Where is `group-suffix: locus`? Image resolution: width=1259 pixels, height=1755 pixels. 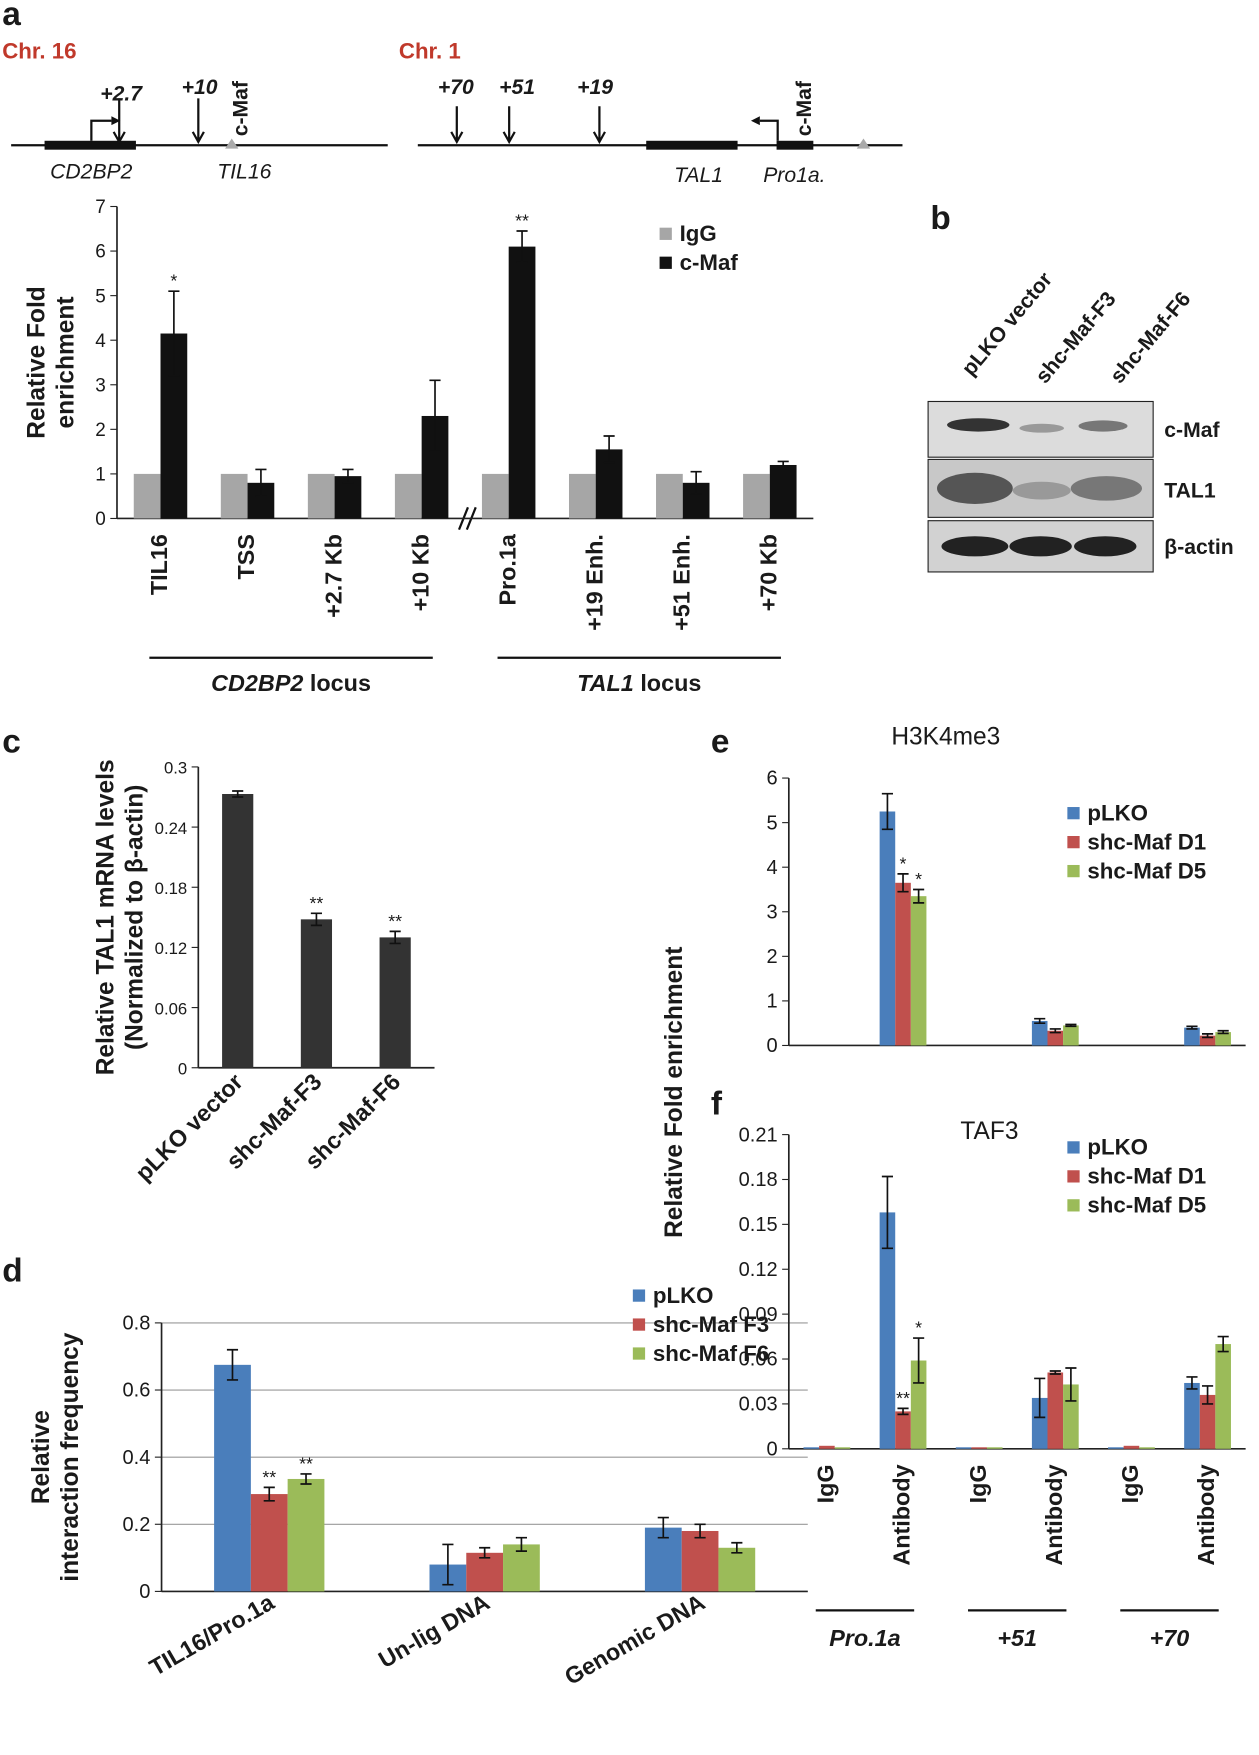
group-suffix: locus is located at coordinates (670, 683).